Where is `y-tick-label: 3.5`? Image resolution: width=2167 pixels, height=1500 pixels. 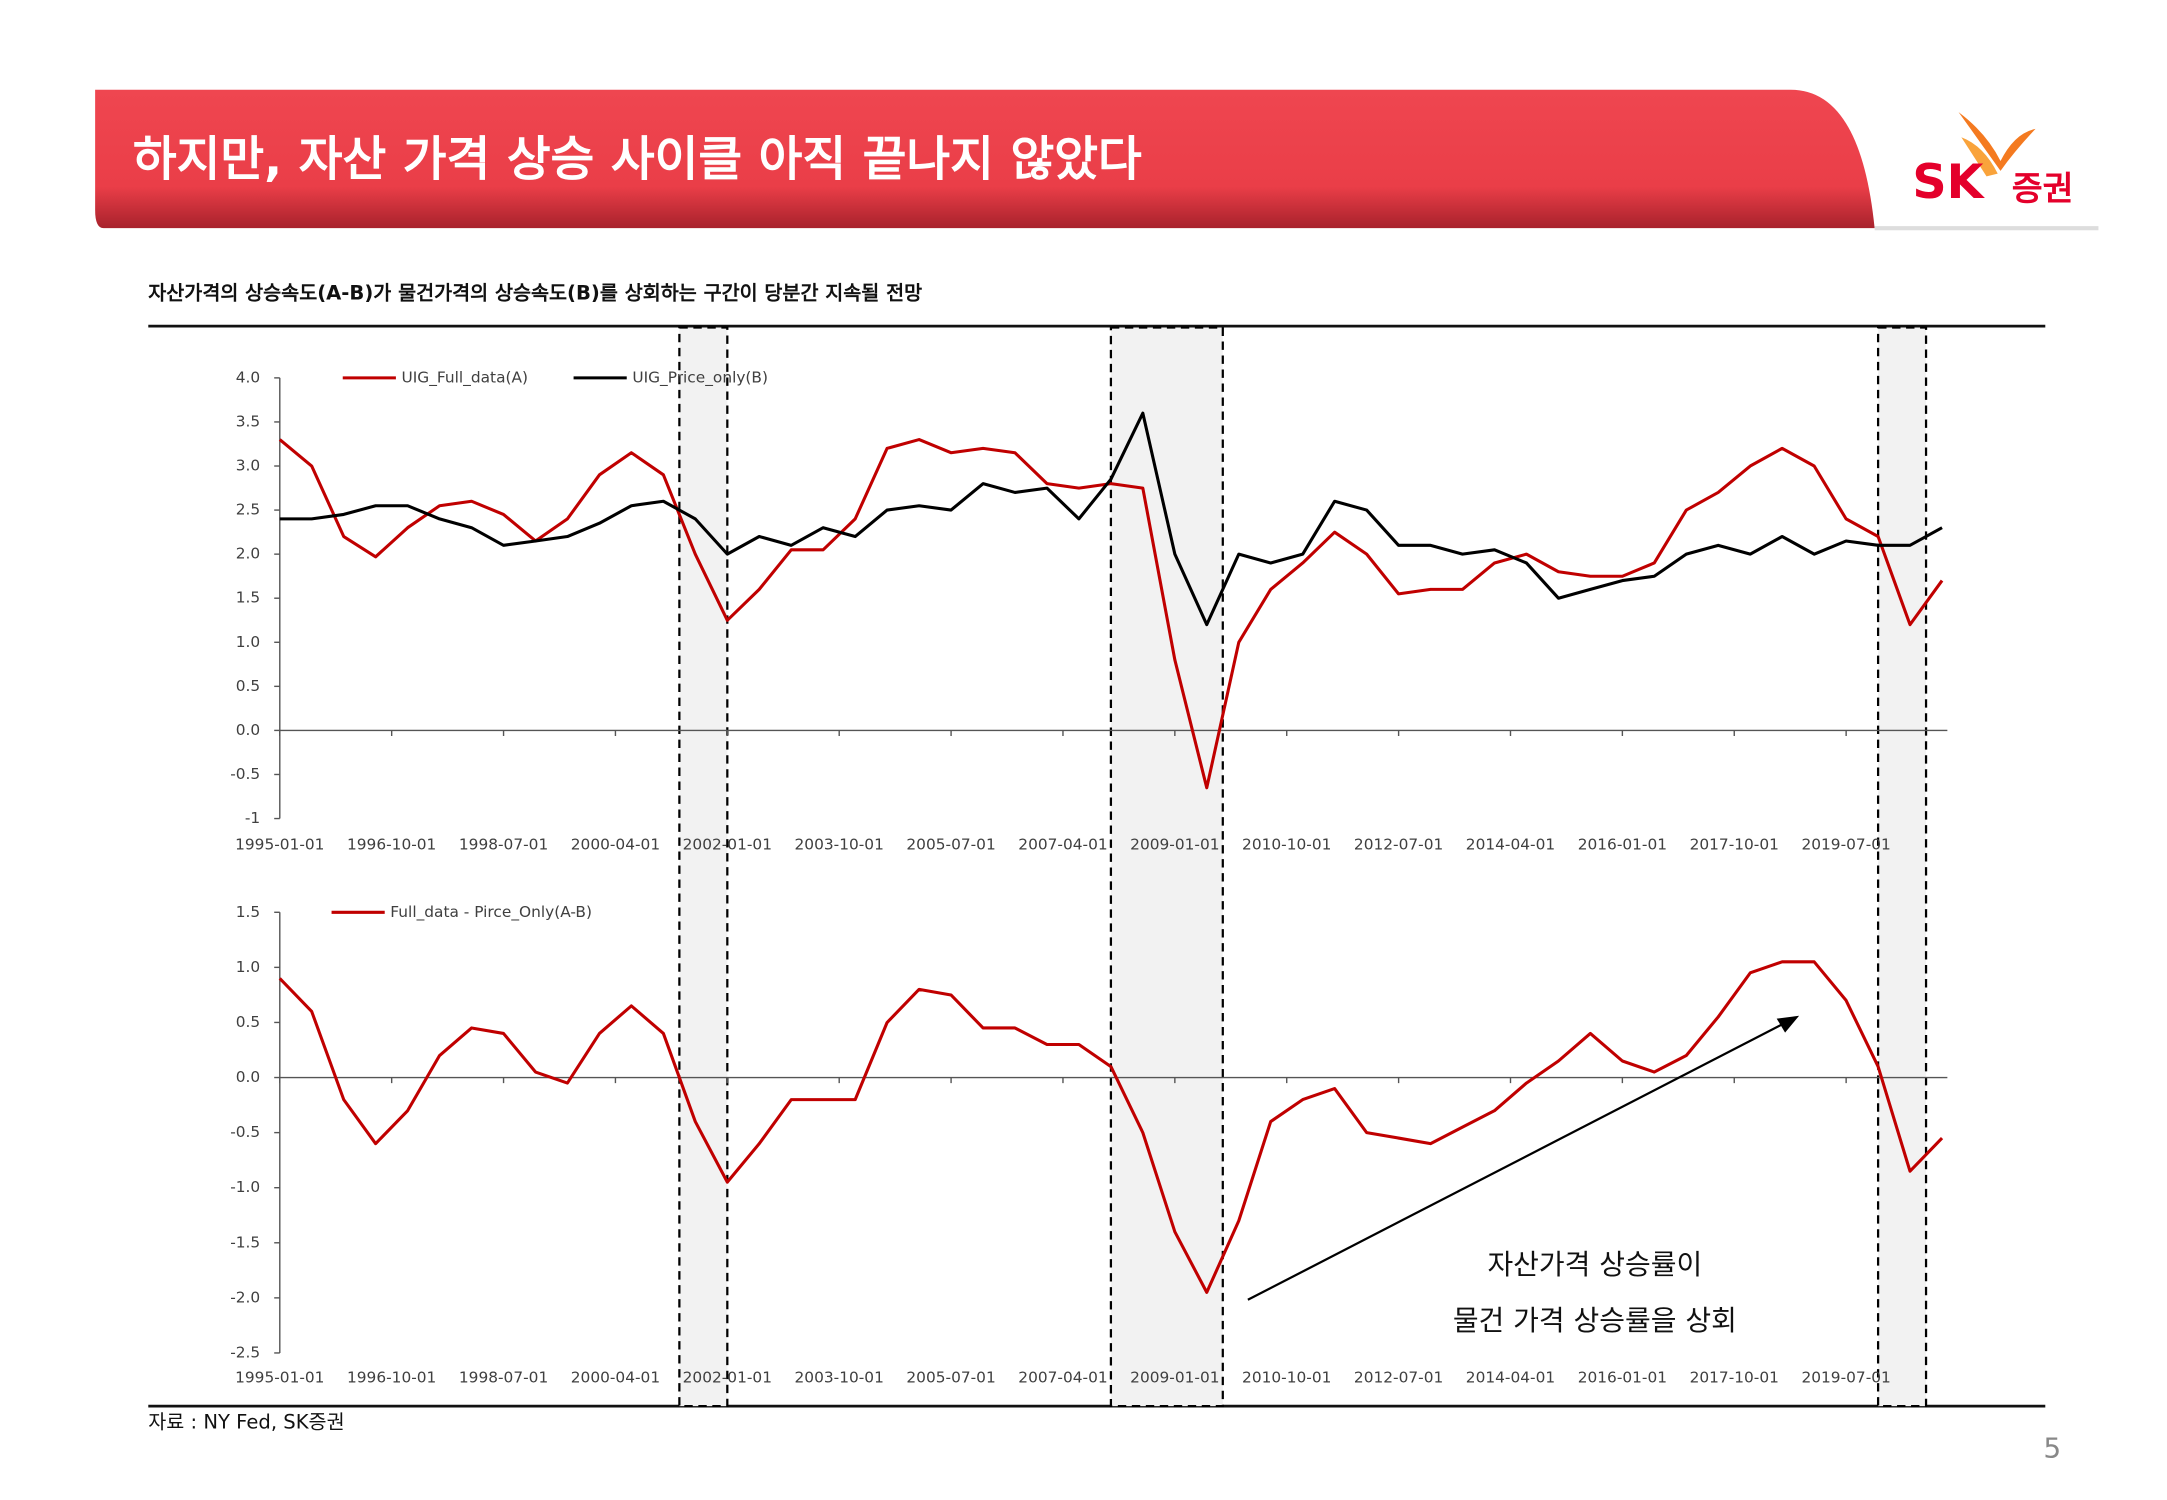 y-tick-label: 3.5 is located at coordinates (248, 421).